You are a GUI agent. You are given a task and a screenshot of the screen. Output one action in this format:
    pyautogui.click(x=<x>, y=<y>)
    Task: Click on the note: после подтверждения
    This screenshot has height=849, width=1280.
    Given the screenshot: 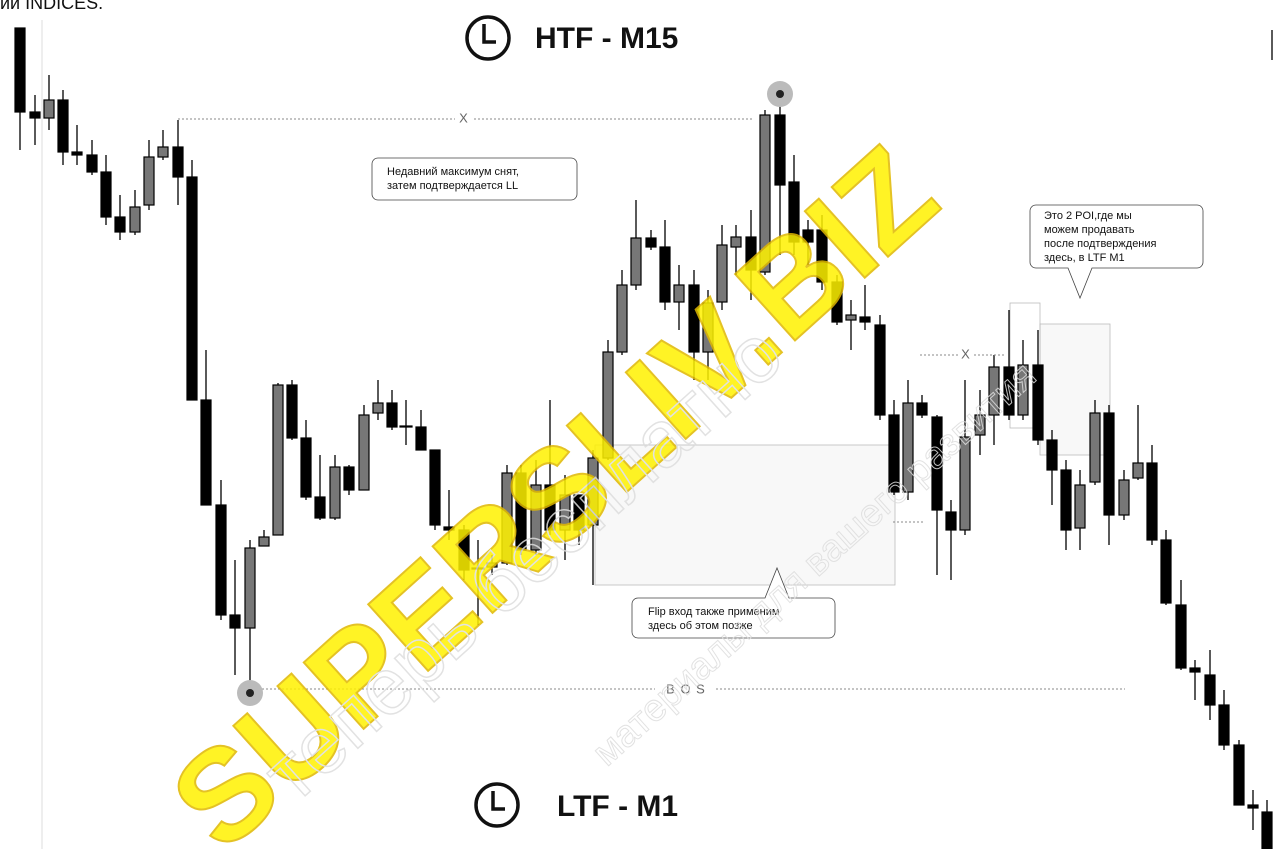 What is the action you would take?
    pyautogui.click(x=1100, y=244)
    